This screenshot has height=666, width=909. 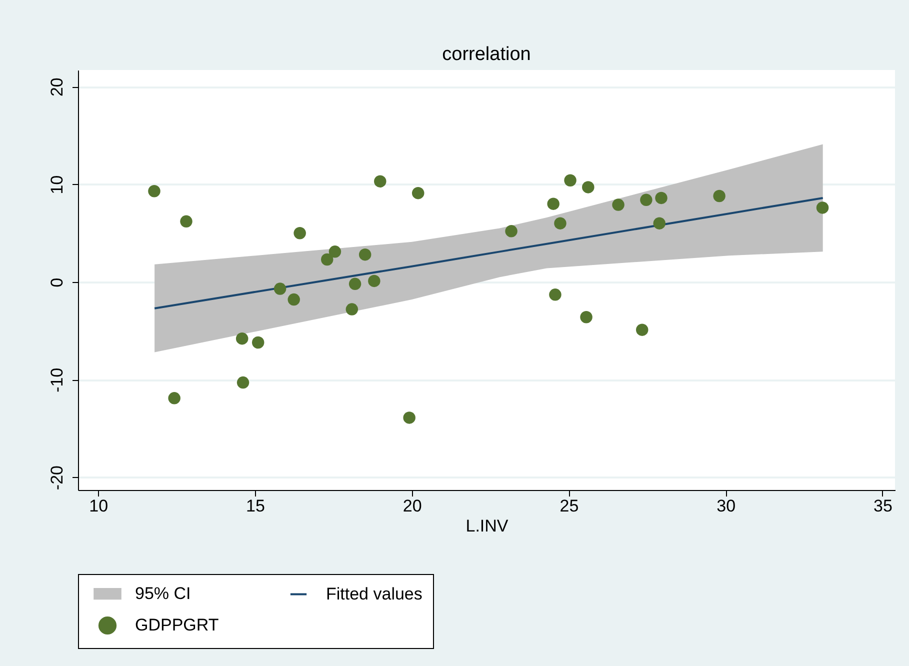 I want to click on x-tick-label: 20, so click(x=412, y=506).